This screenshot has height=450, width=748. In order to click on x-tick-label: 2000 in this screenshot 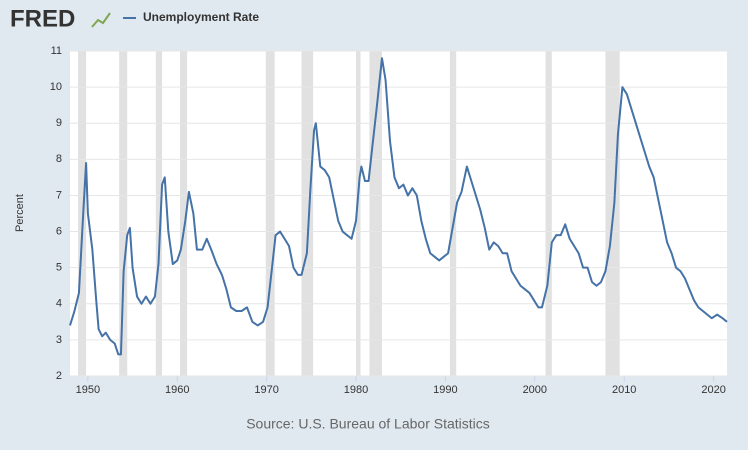, I will do `click(535, 390)`.